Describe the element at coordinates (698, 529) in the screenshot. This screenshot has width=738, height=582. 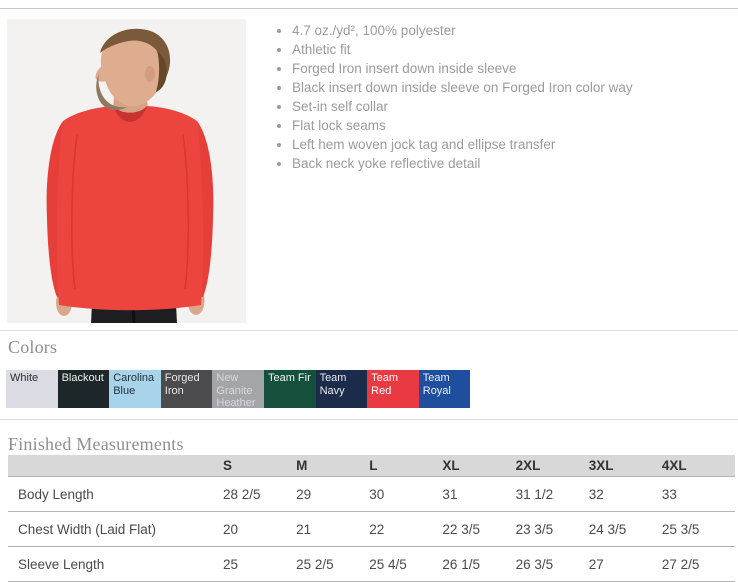
I see `measurement-cell: 25 3/5` at that location.